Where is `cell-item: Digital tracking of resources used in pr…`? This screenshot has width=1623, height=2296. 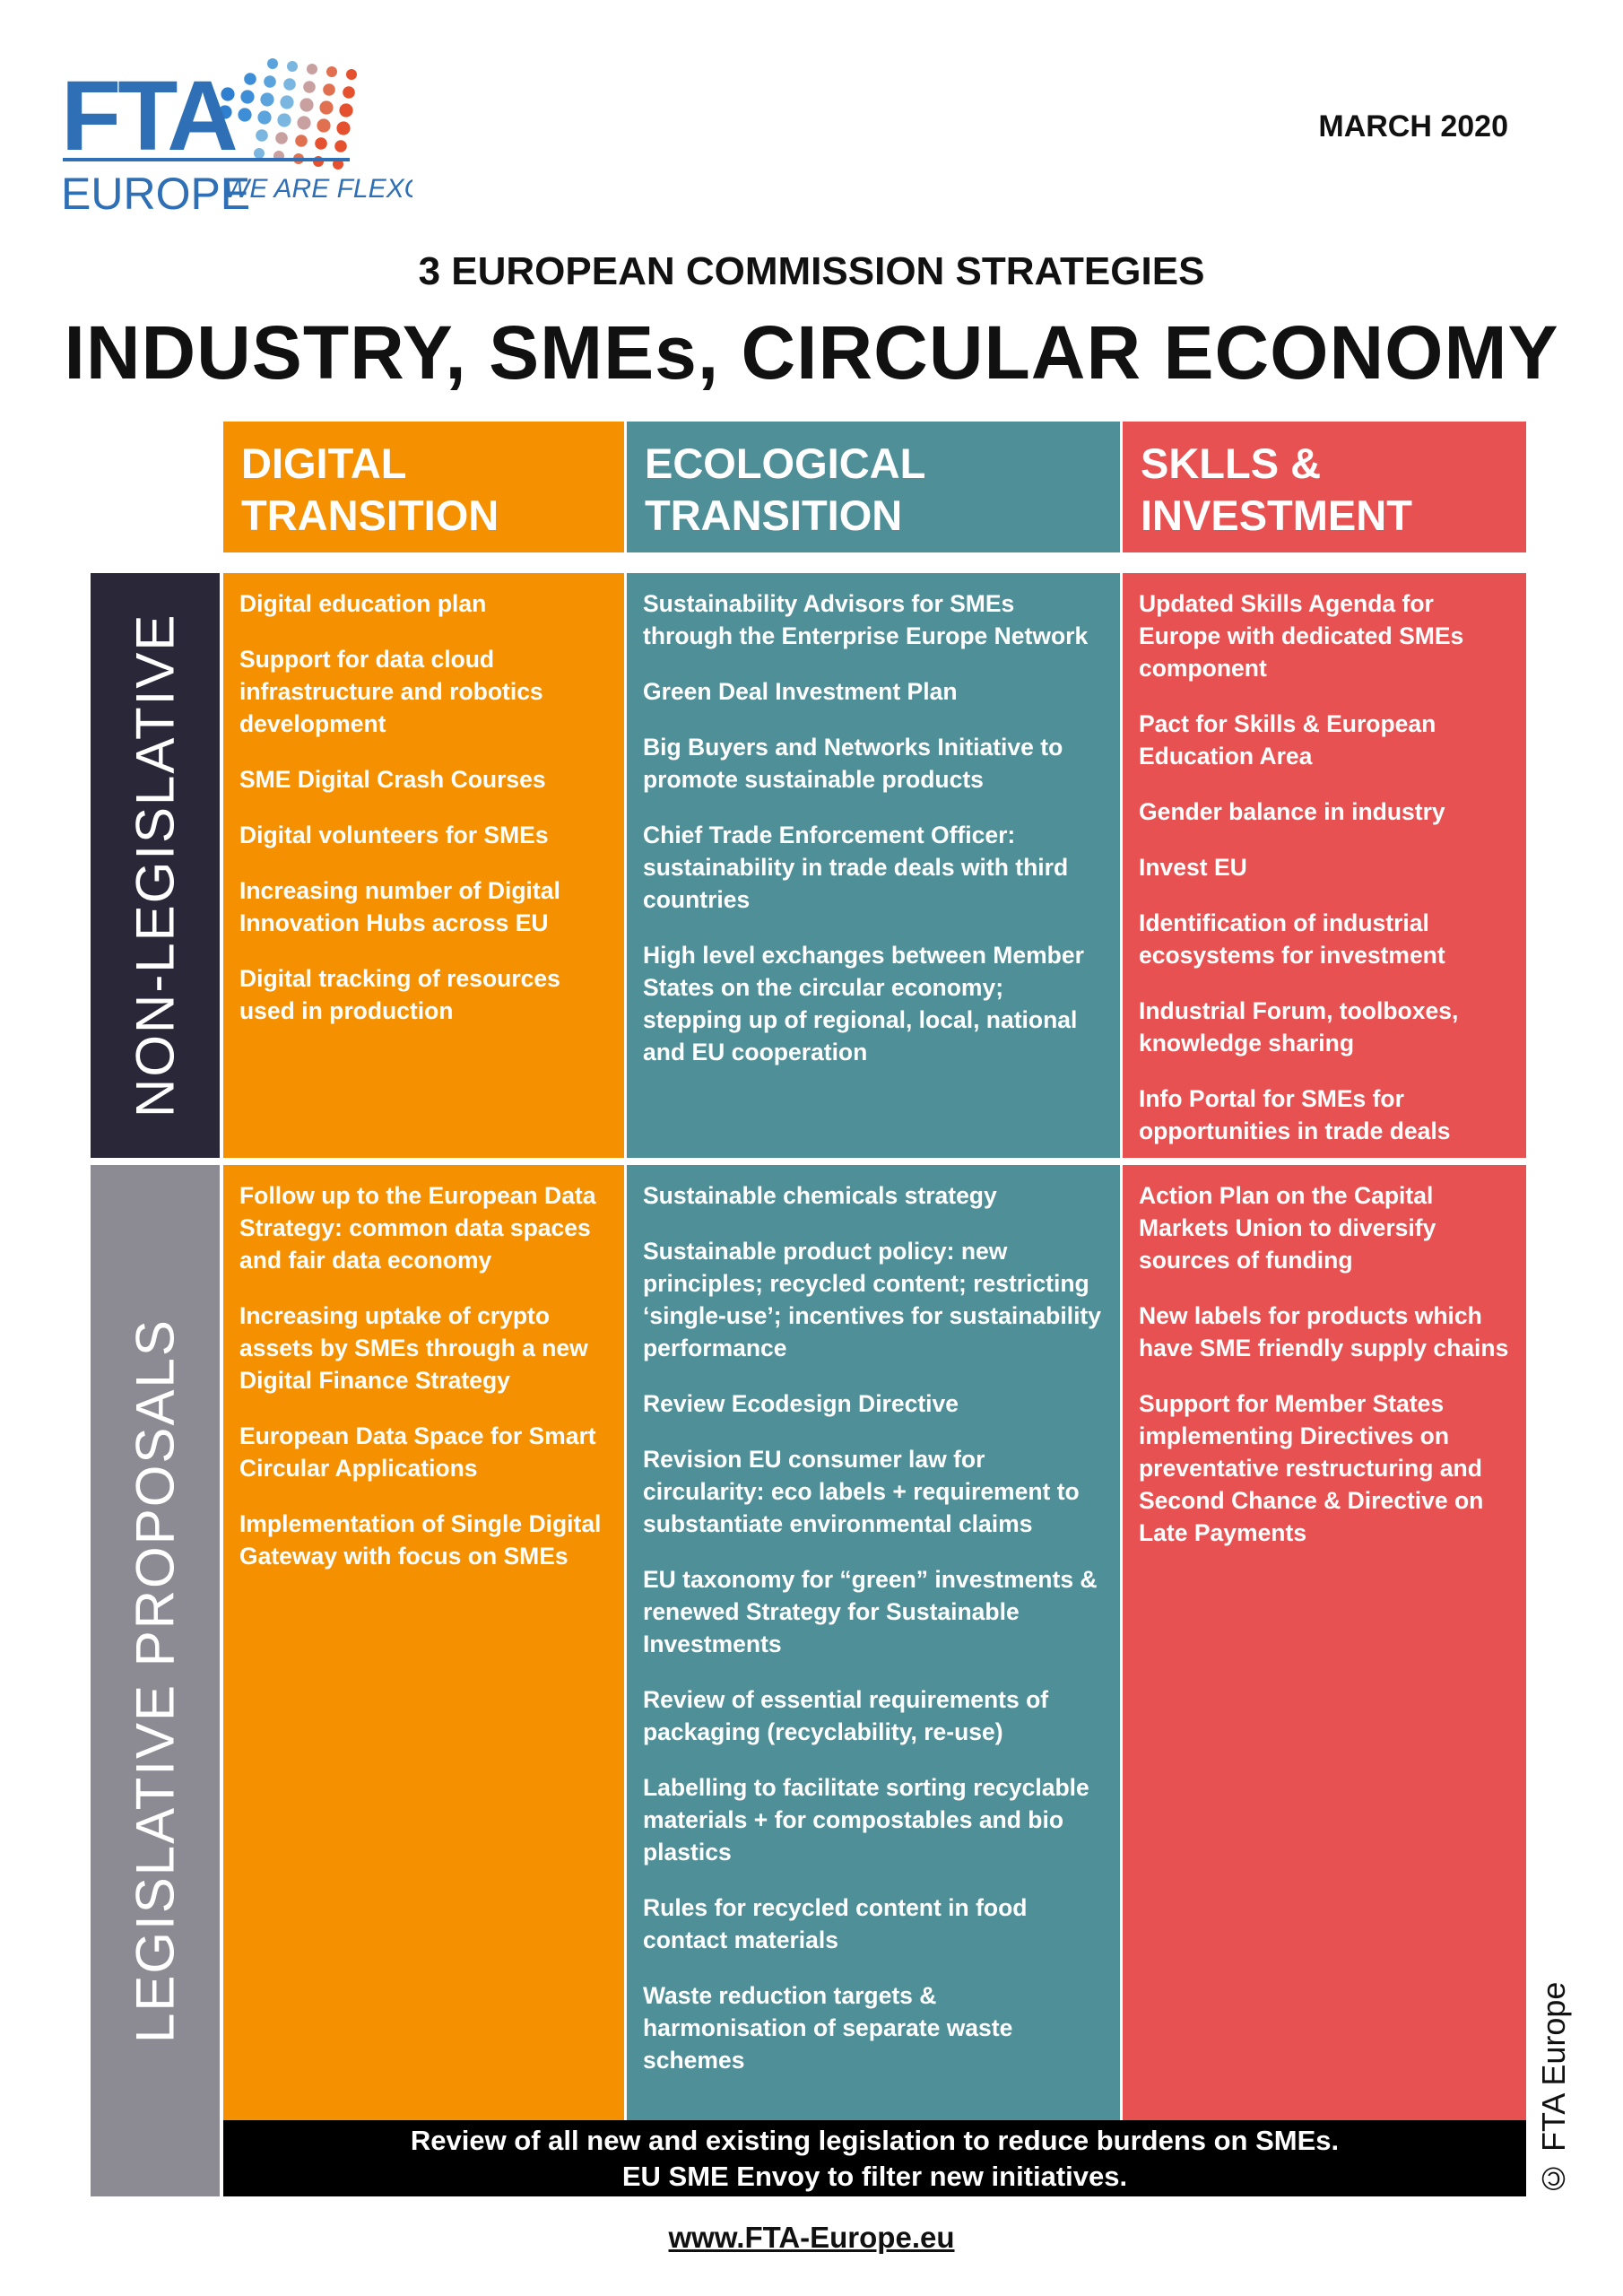 cell-item: Digital tracking of resources used in pr… is located at coordinates (399, 994).